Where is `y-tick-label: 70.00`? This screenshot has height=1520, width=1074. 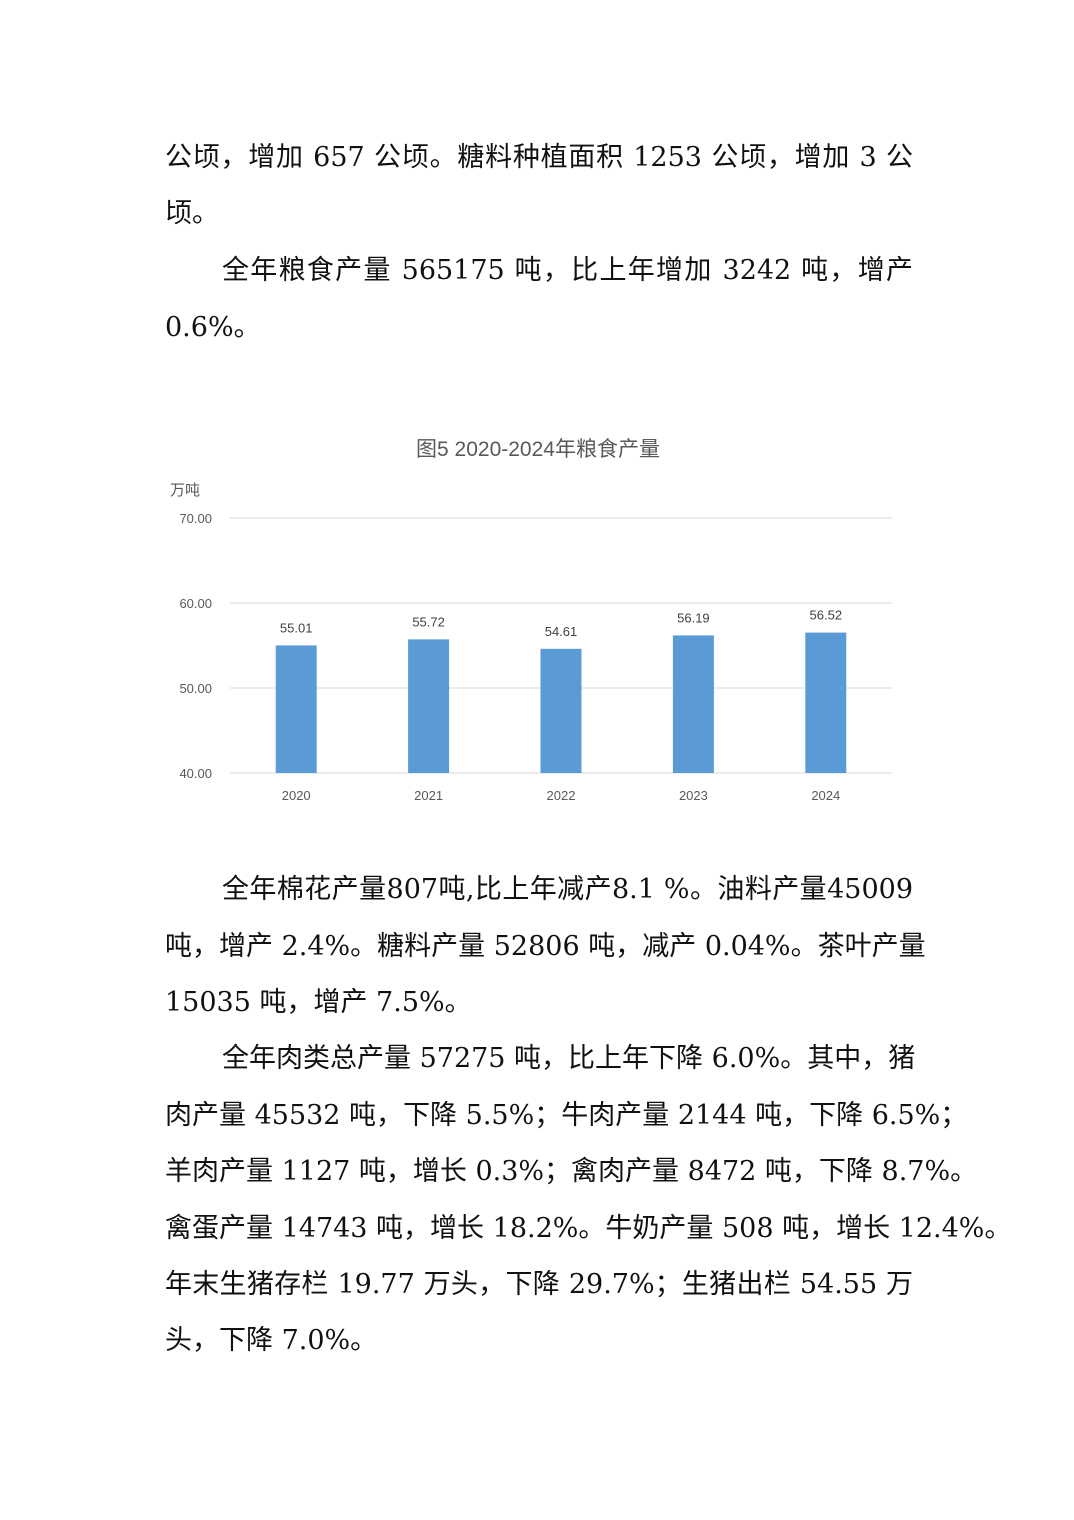 y-tick-label: 70.00 is located at coordinates (195, 518).